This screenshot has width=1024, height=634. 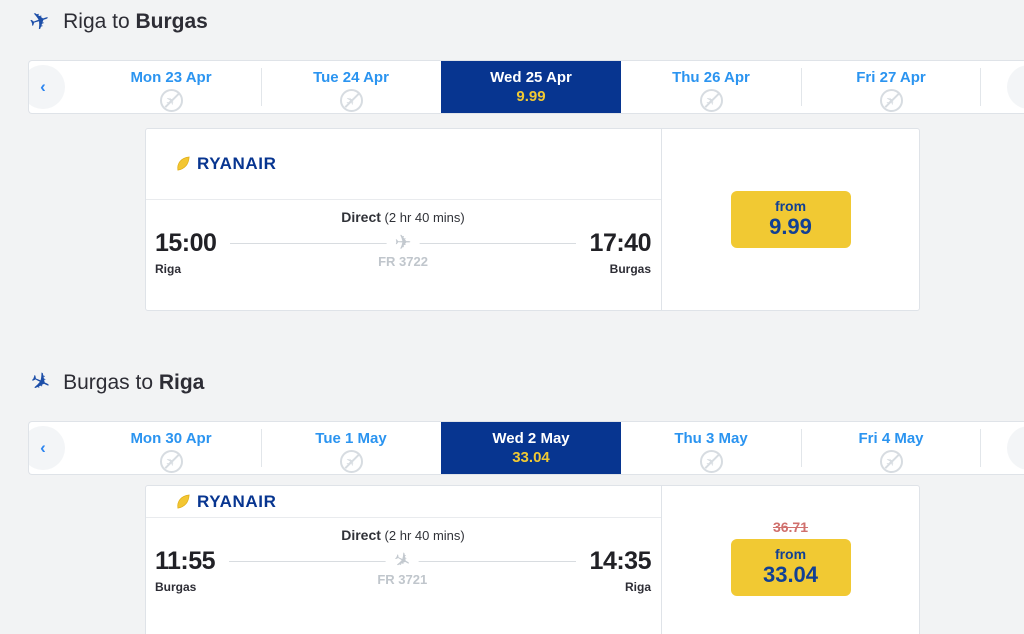 What do you see at coordinates (711, 438) in the screenshot?
I see `date-tab-label: Thu 3 May` at bounding box center [711, 438].